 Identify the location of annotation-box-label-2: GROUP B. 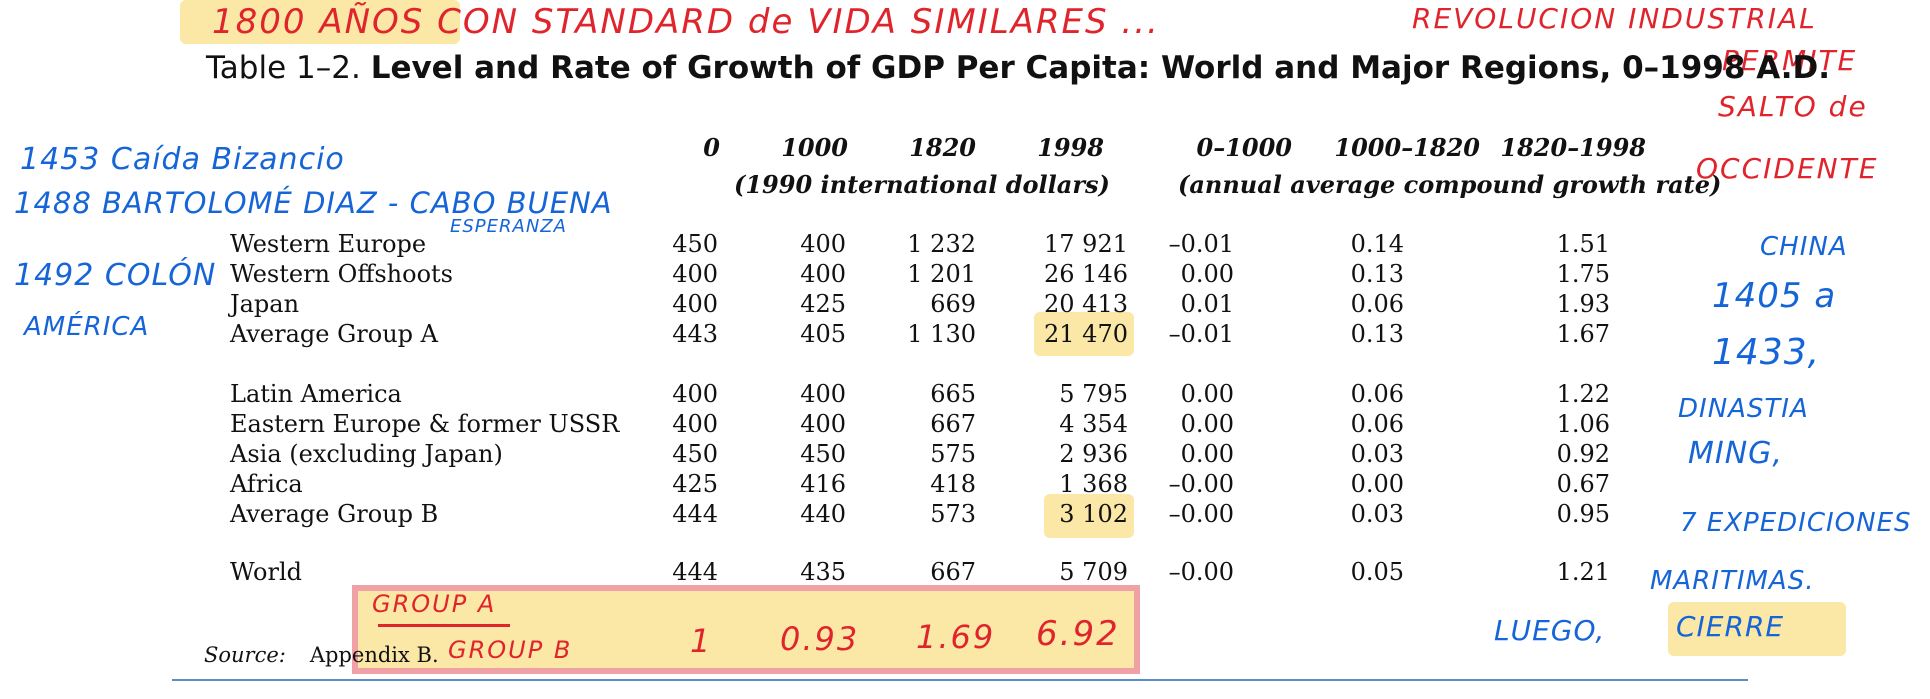
(510, 650).